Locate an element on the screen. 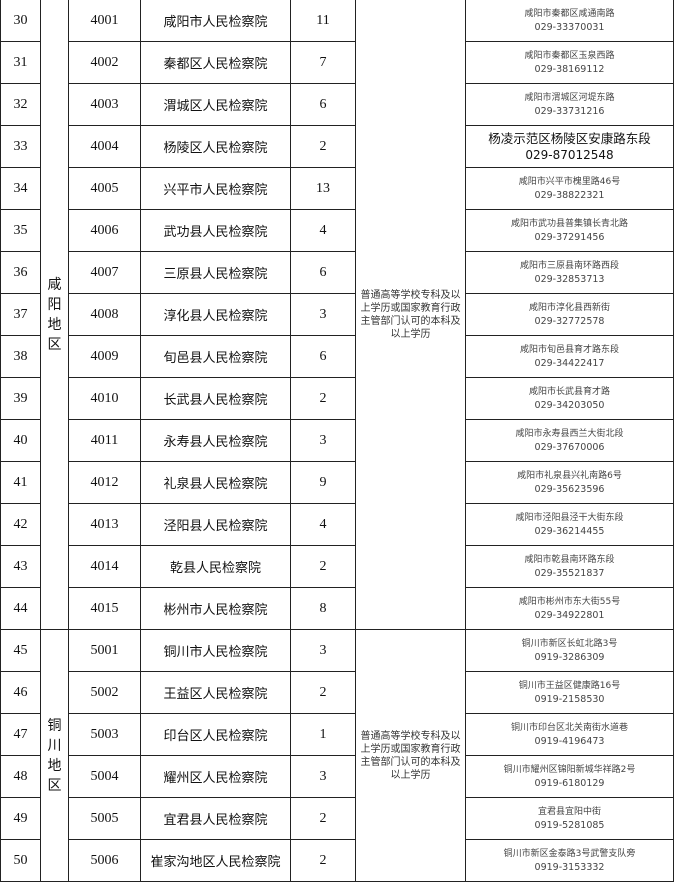  address-text: 铜川市新区长虹北路3号 is located at coordinates (569, 643).